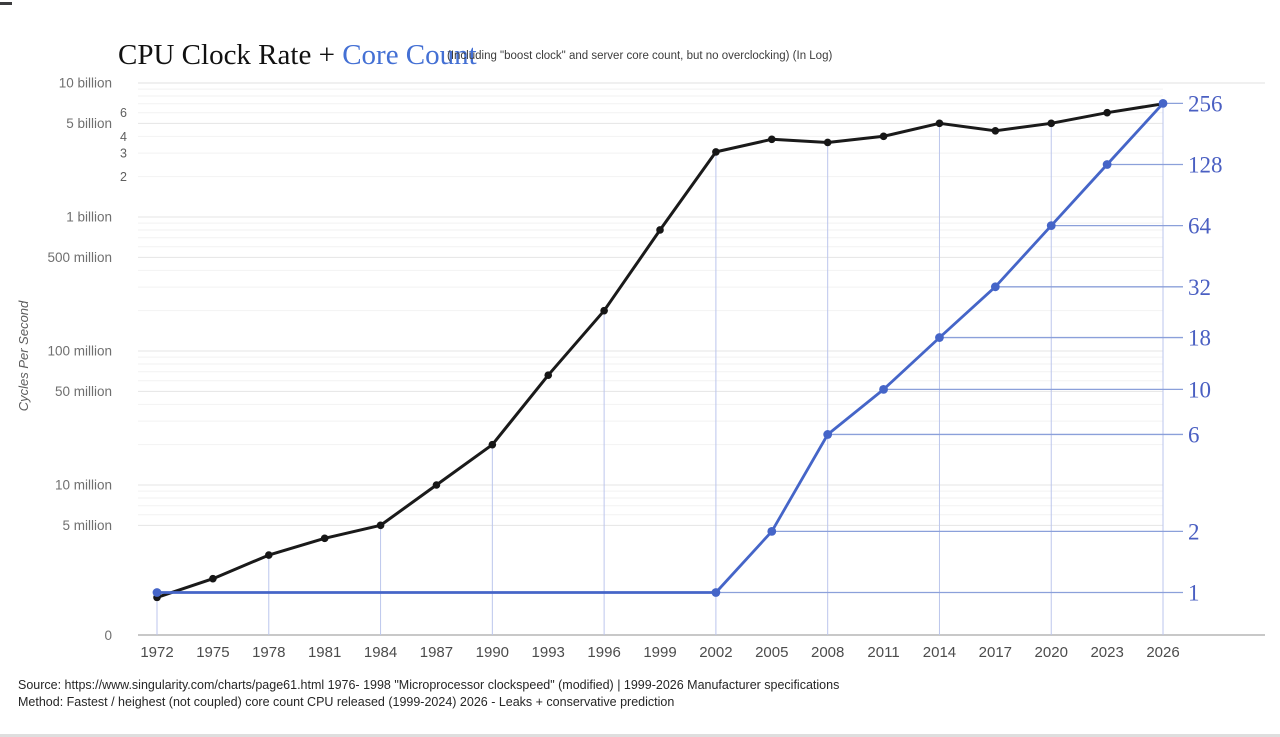 This screenshot has width=1280, height=737. Describe the element at coordinates (83, 485) in the screenshot. I see `left-axis-tick-label: 10 million` at that location.